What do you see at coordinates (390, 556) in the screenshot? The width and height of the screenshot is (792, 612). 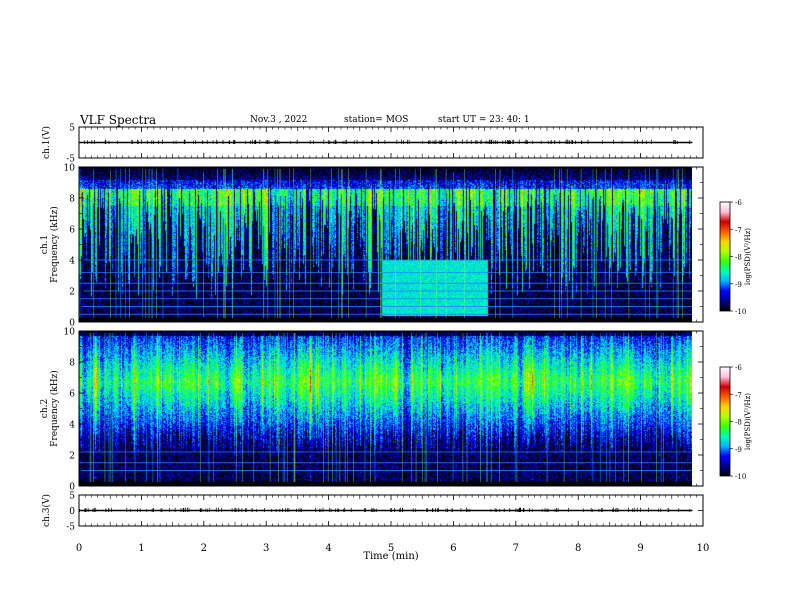 I see `x-axis-label: Time (min)` at bounding box center [390, 556].